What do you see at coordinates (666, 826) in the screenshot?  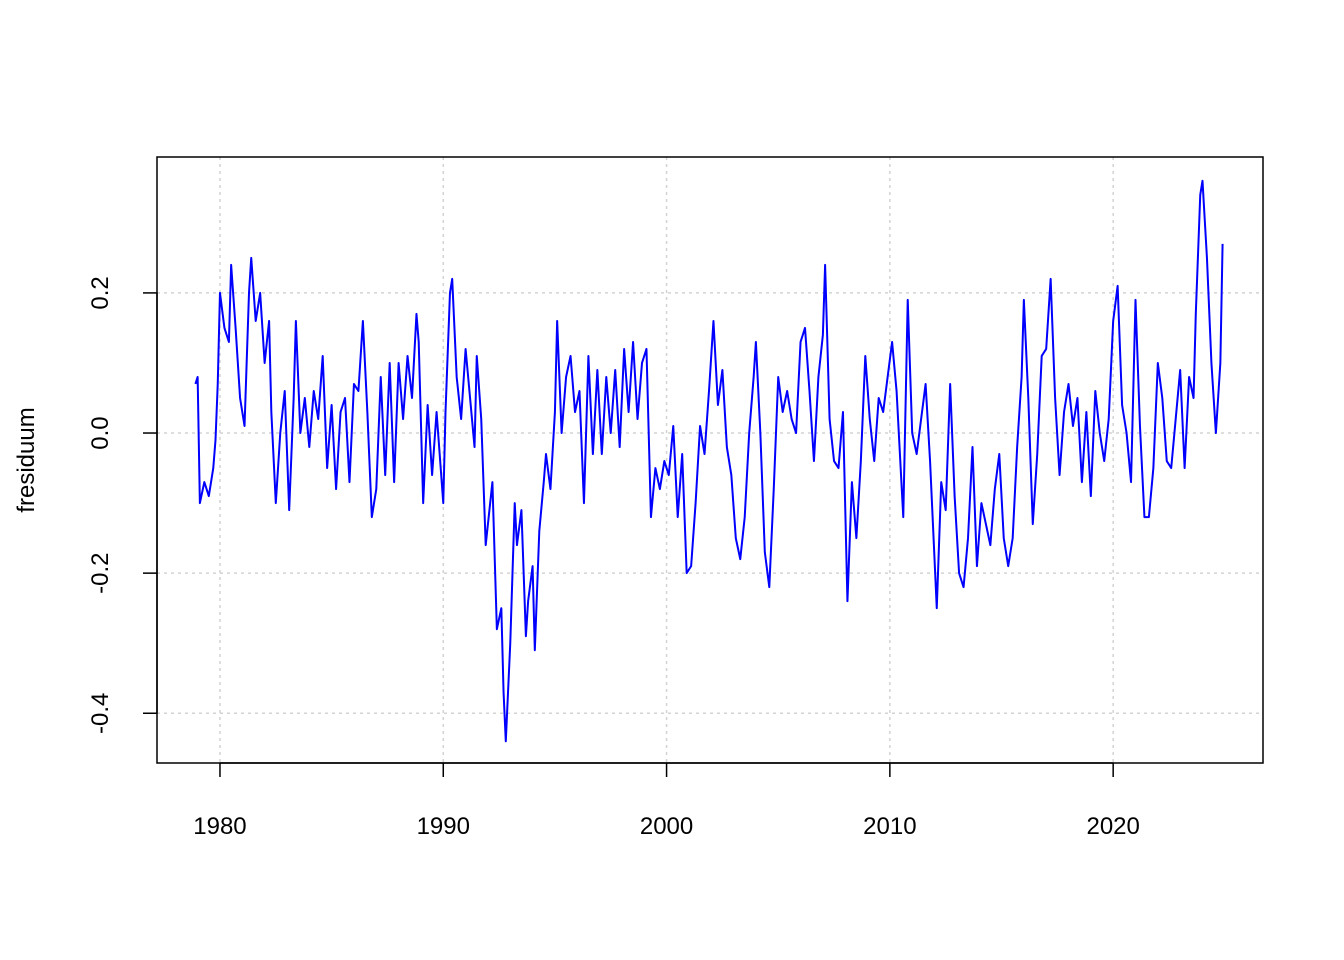 I see `x-tick-label: 2000` at bounding box center [666, 826].